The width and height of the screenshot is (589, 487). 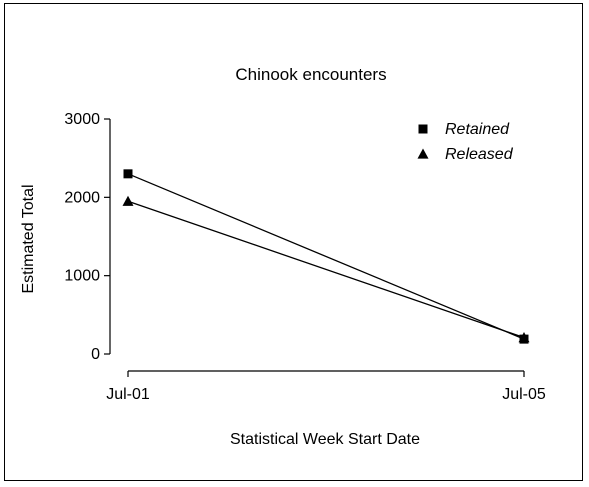 What do you see at coordinates (87, 237) in the screenshot?
I see `y-axis: 0 1000 2000 3000` at bounding box center [87, 237].